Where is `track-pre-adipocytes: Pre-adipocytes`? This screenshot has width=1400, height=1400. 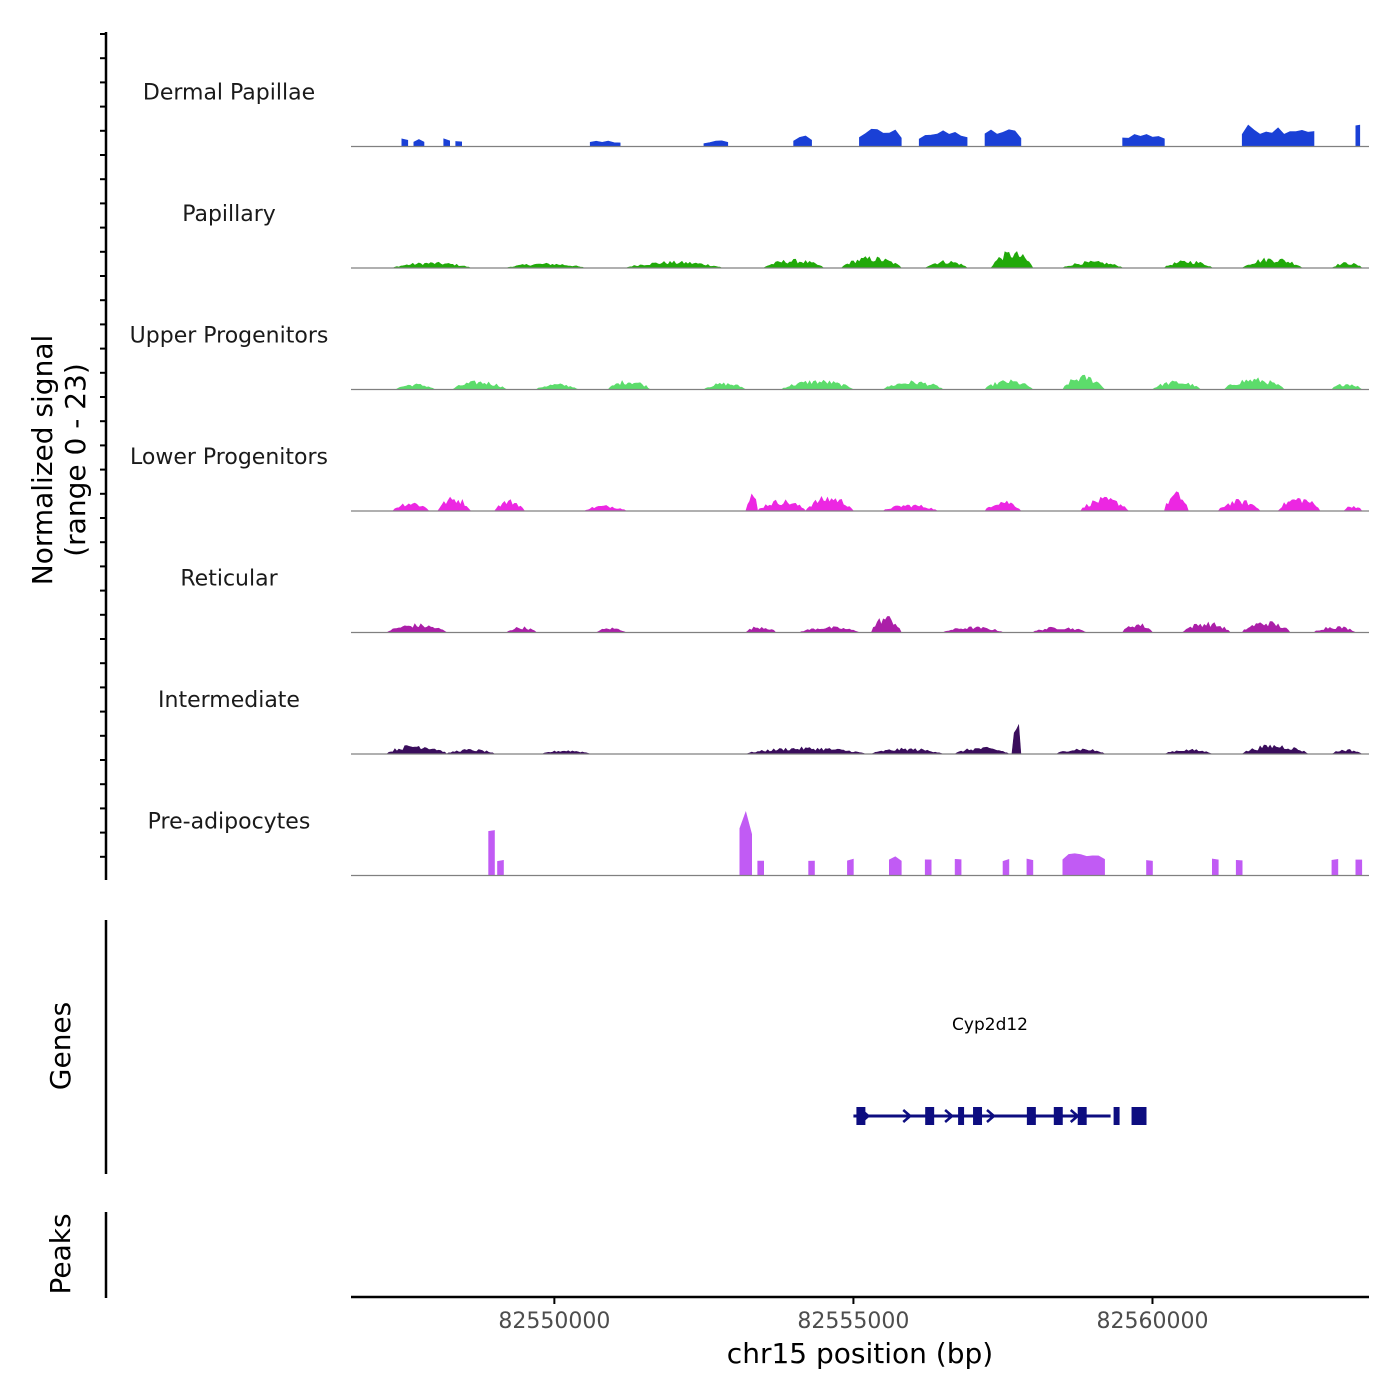
track-pre-adipocytes: Pre-adipocytes is located at coordinates (758, 843).